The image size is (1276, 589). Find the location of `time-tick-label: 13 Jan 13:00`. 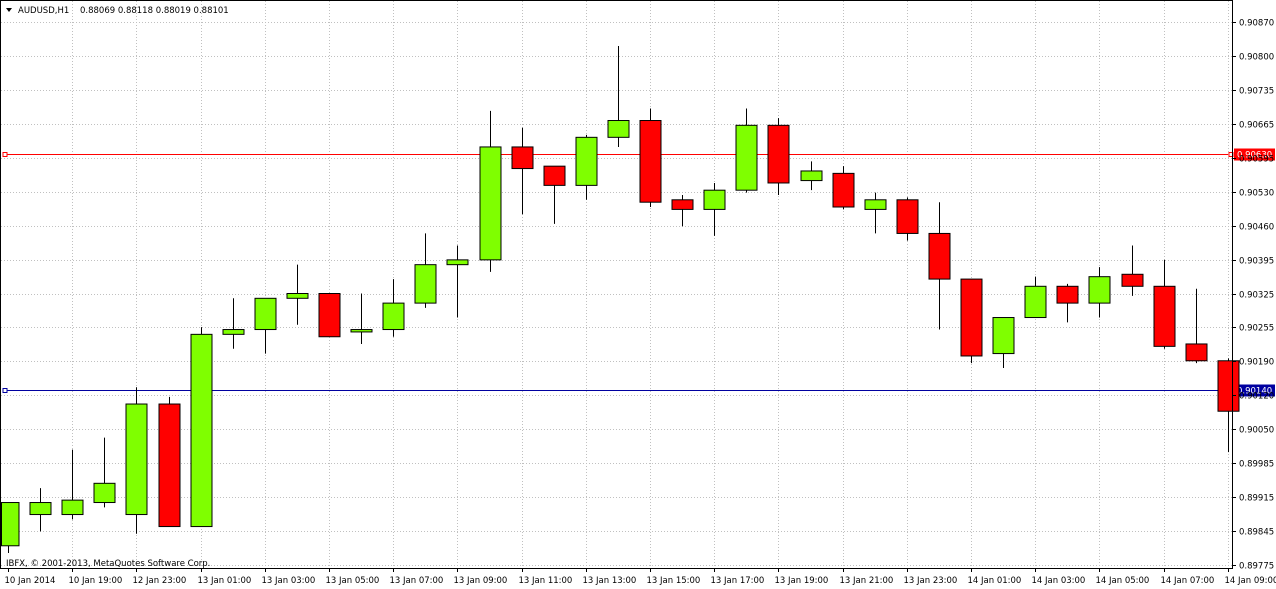

time-tick-label: 13 Jan 13:00 is located at coordinates (610, 581).